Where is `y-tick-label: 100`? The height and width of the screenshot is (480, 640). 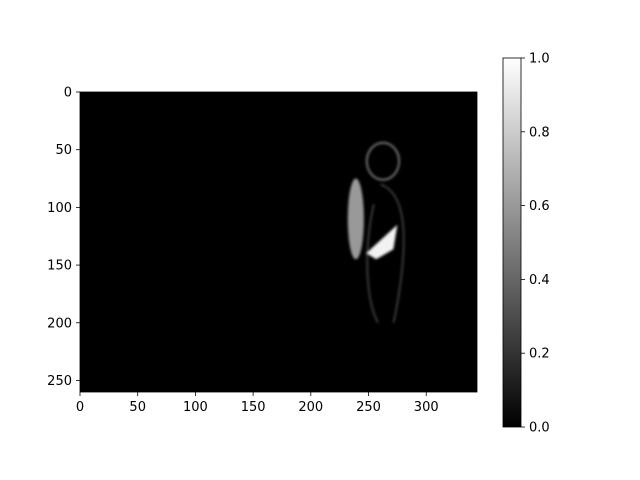 y-tick-label: 100 is located at coordinates (59, 208).